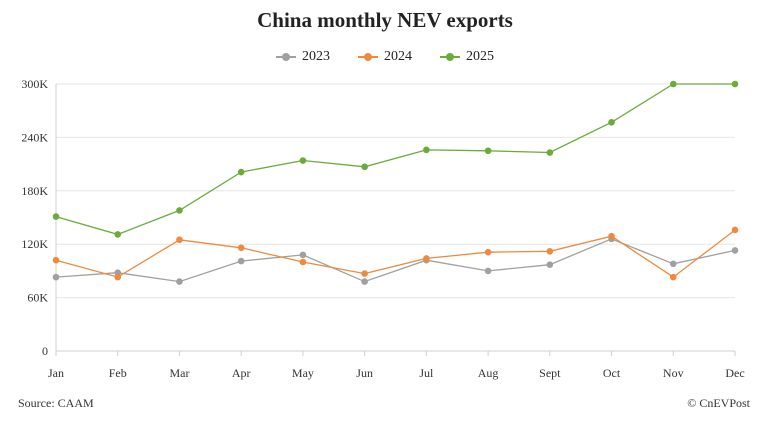 Image resolution: width=770 pixels, height=433 pixels. I want to click on legend-item-2025: 2025, so click(467, 57).